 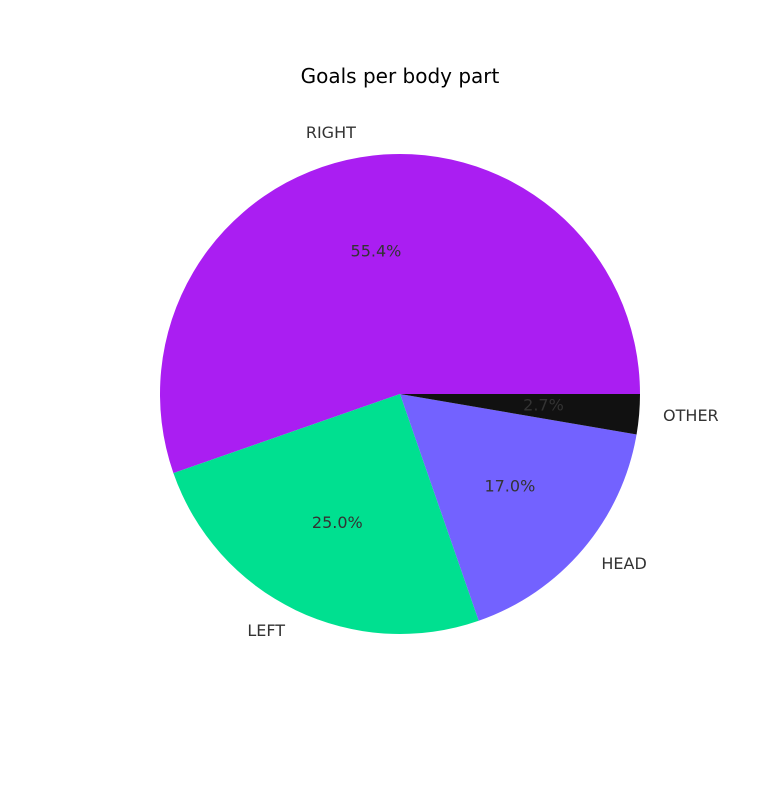 What do you see at coordinates (337, 522) in the screenshot?
I see `slice-percent-left: 25.0%` at bounding box center [337, 522].